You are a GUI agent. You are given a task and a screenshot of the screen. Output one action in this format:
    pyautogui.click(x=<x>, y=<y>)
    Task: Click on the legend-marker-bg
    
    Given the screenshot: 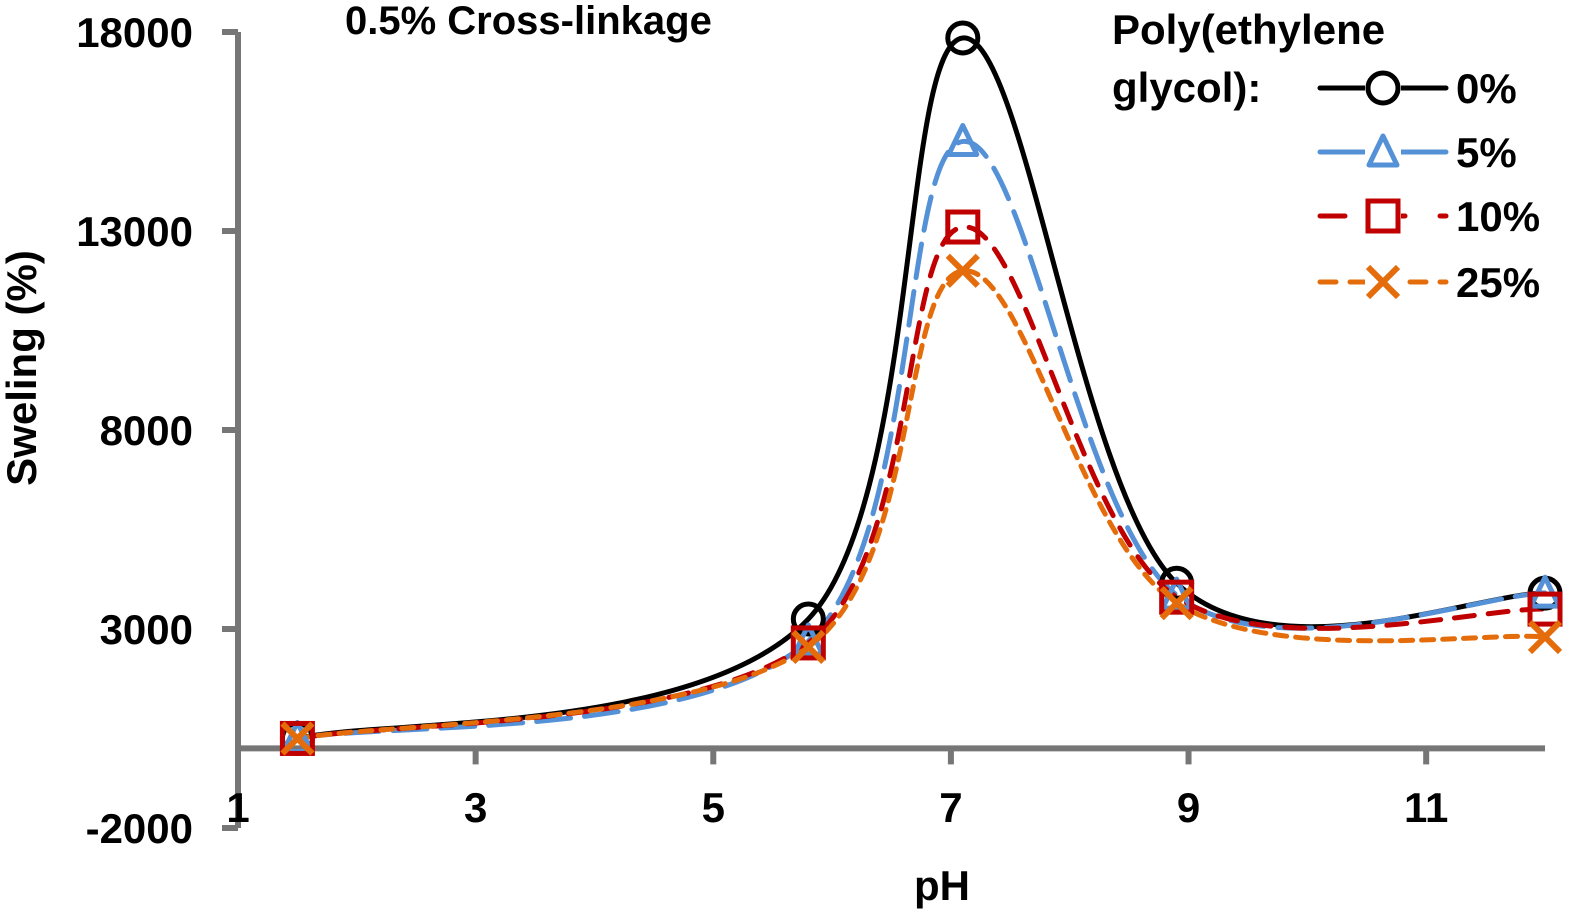 What is the action you would take?
    pyautogui.click(x=1383, y=216)
    